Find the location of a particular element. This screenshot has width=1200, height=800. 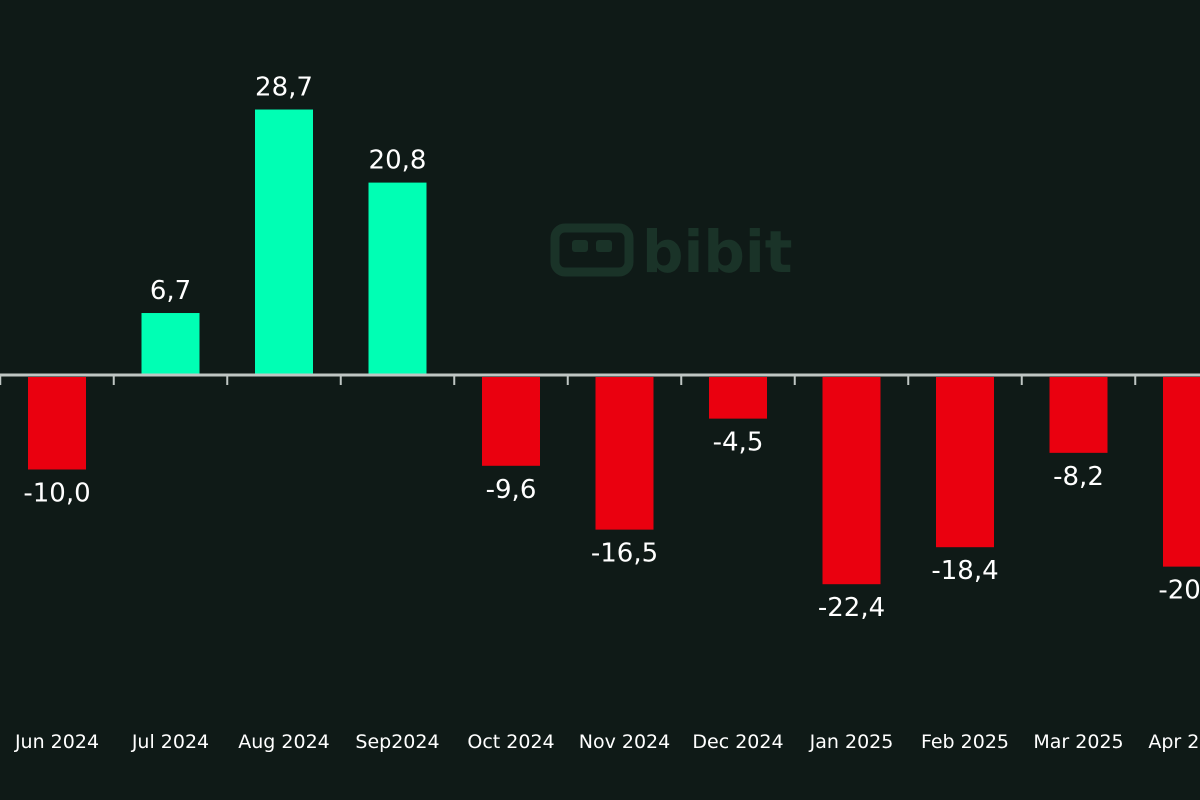

data-label-5: -16,5 is located at coordinates (624, 554).